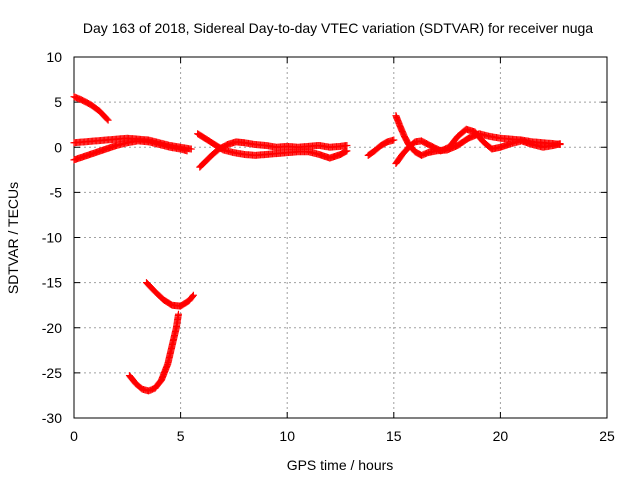  Describe the element at coordinates (607, 436) in the screenshot. I see `x-tick-label: 25` at that location.